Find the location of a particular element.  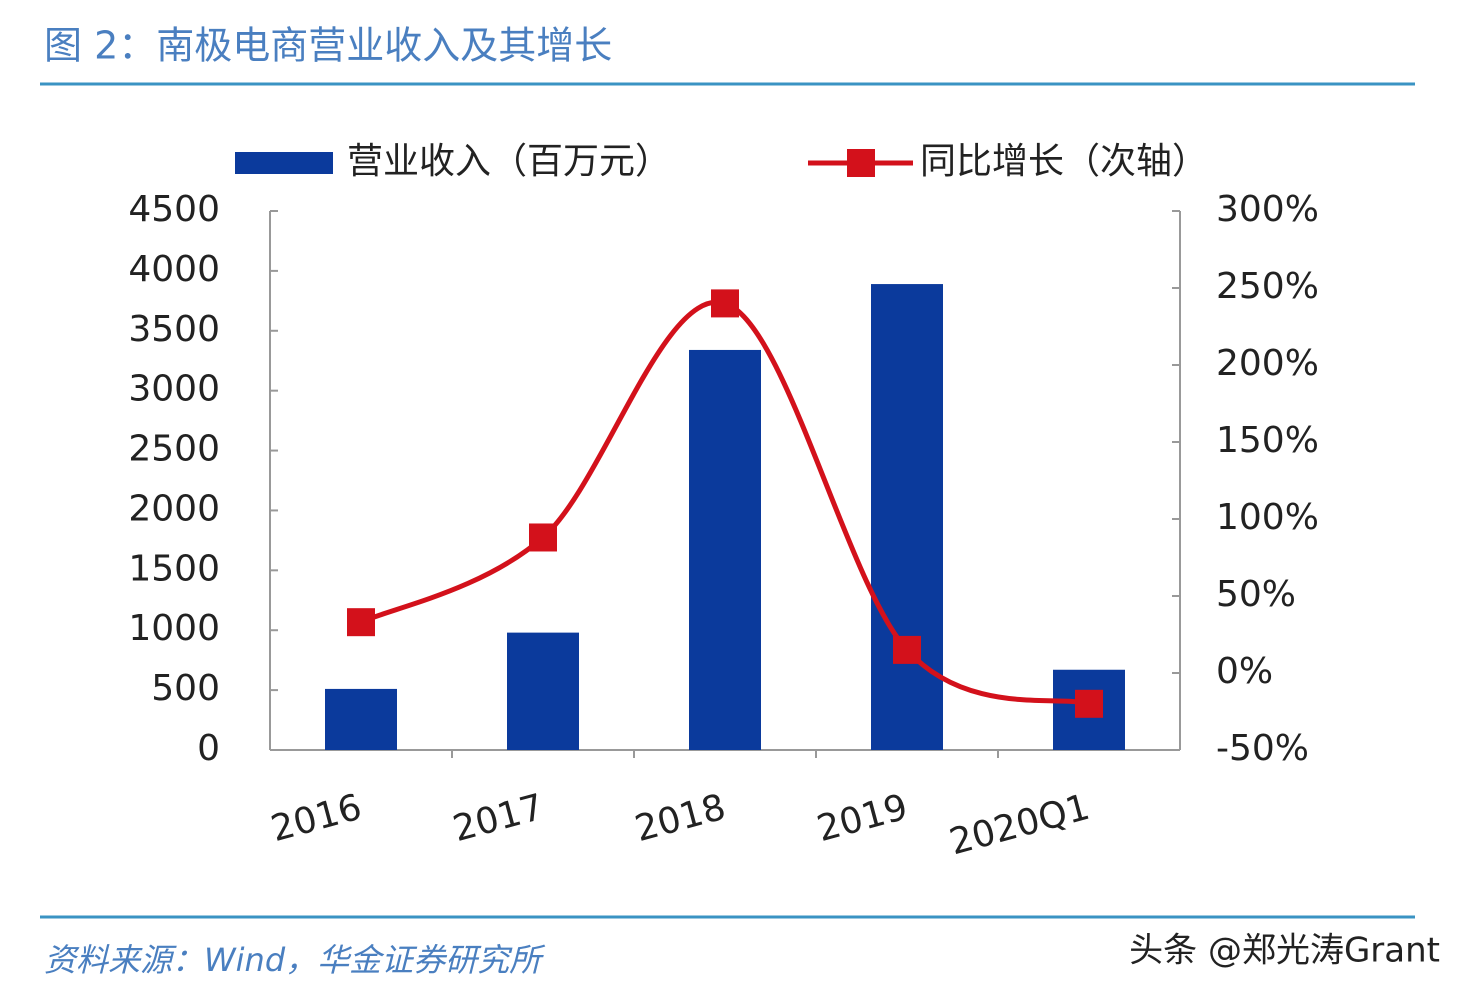

y-tick-label: 1000 is located at coordinates (174, 628).